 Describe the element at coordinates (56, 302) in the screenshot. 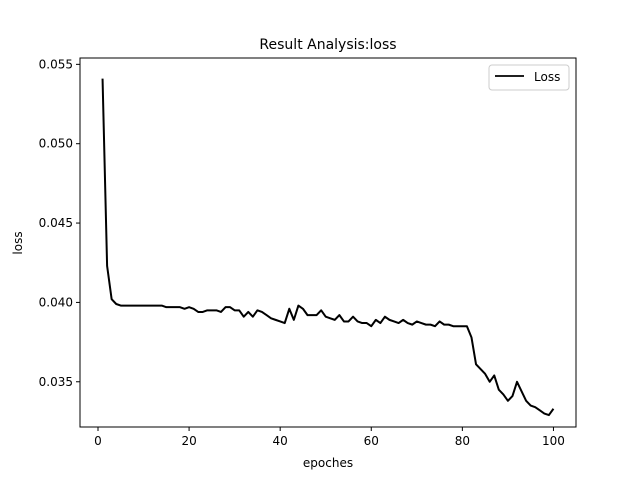

I see `y-tick-label: 0.040` at that location.